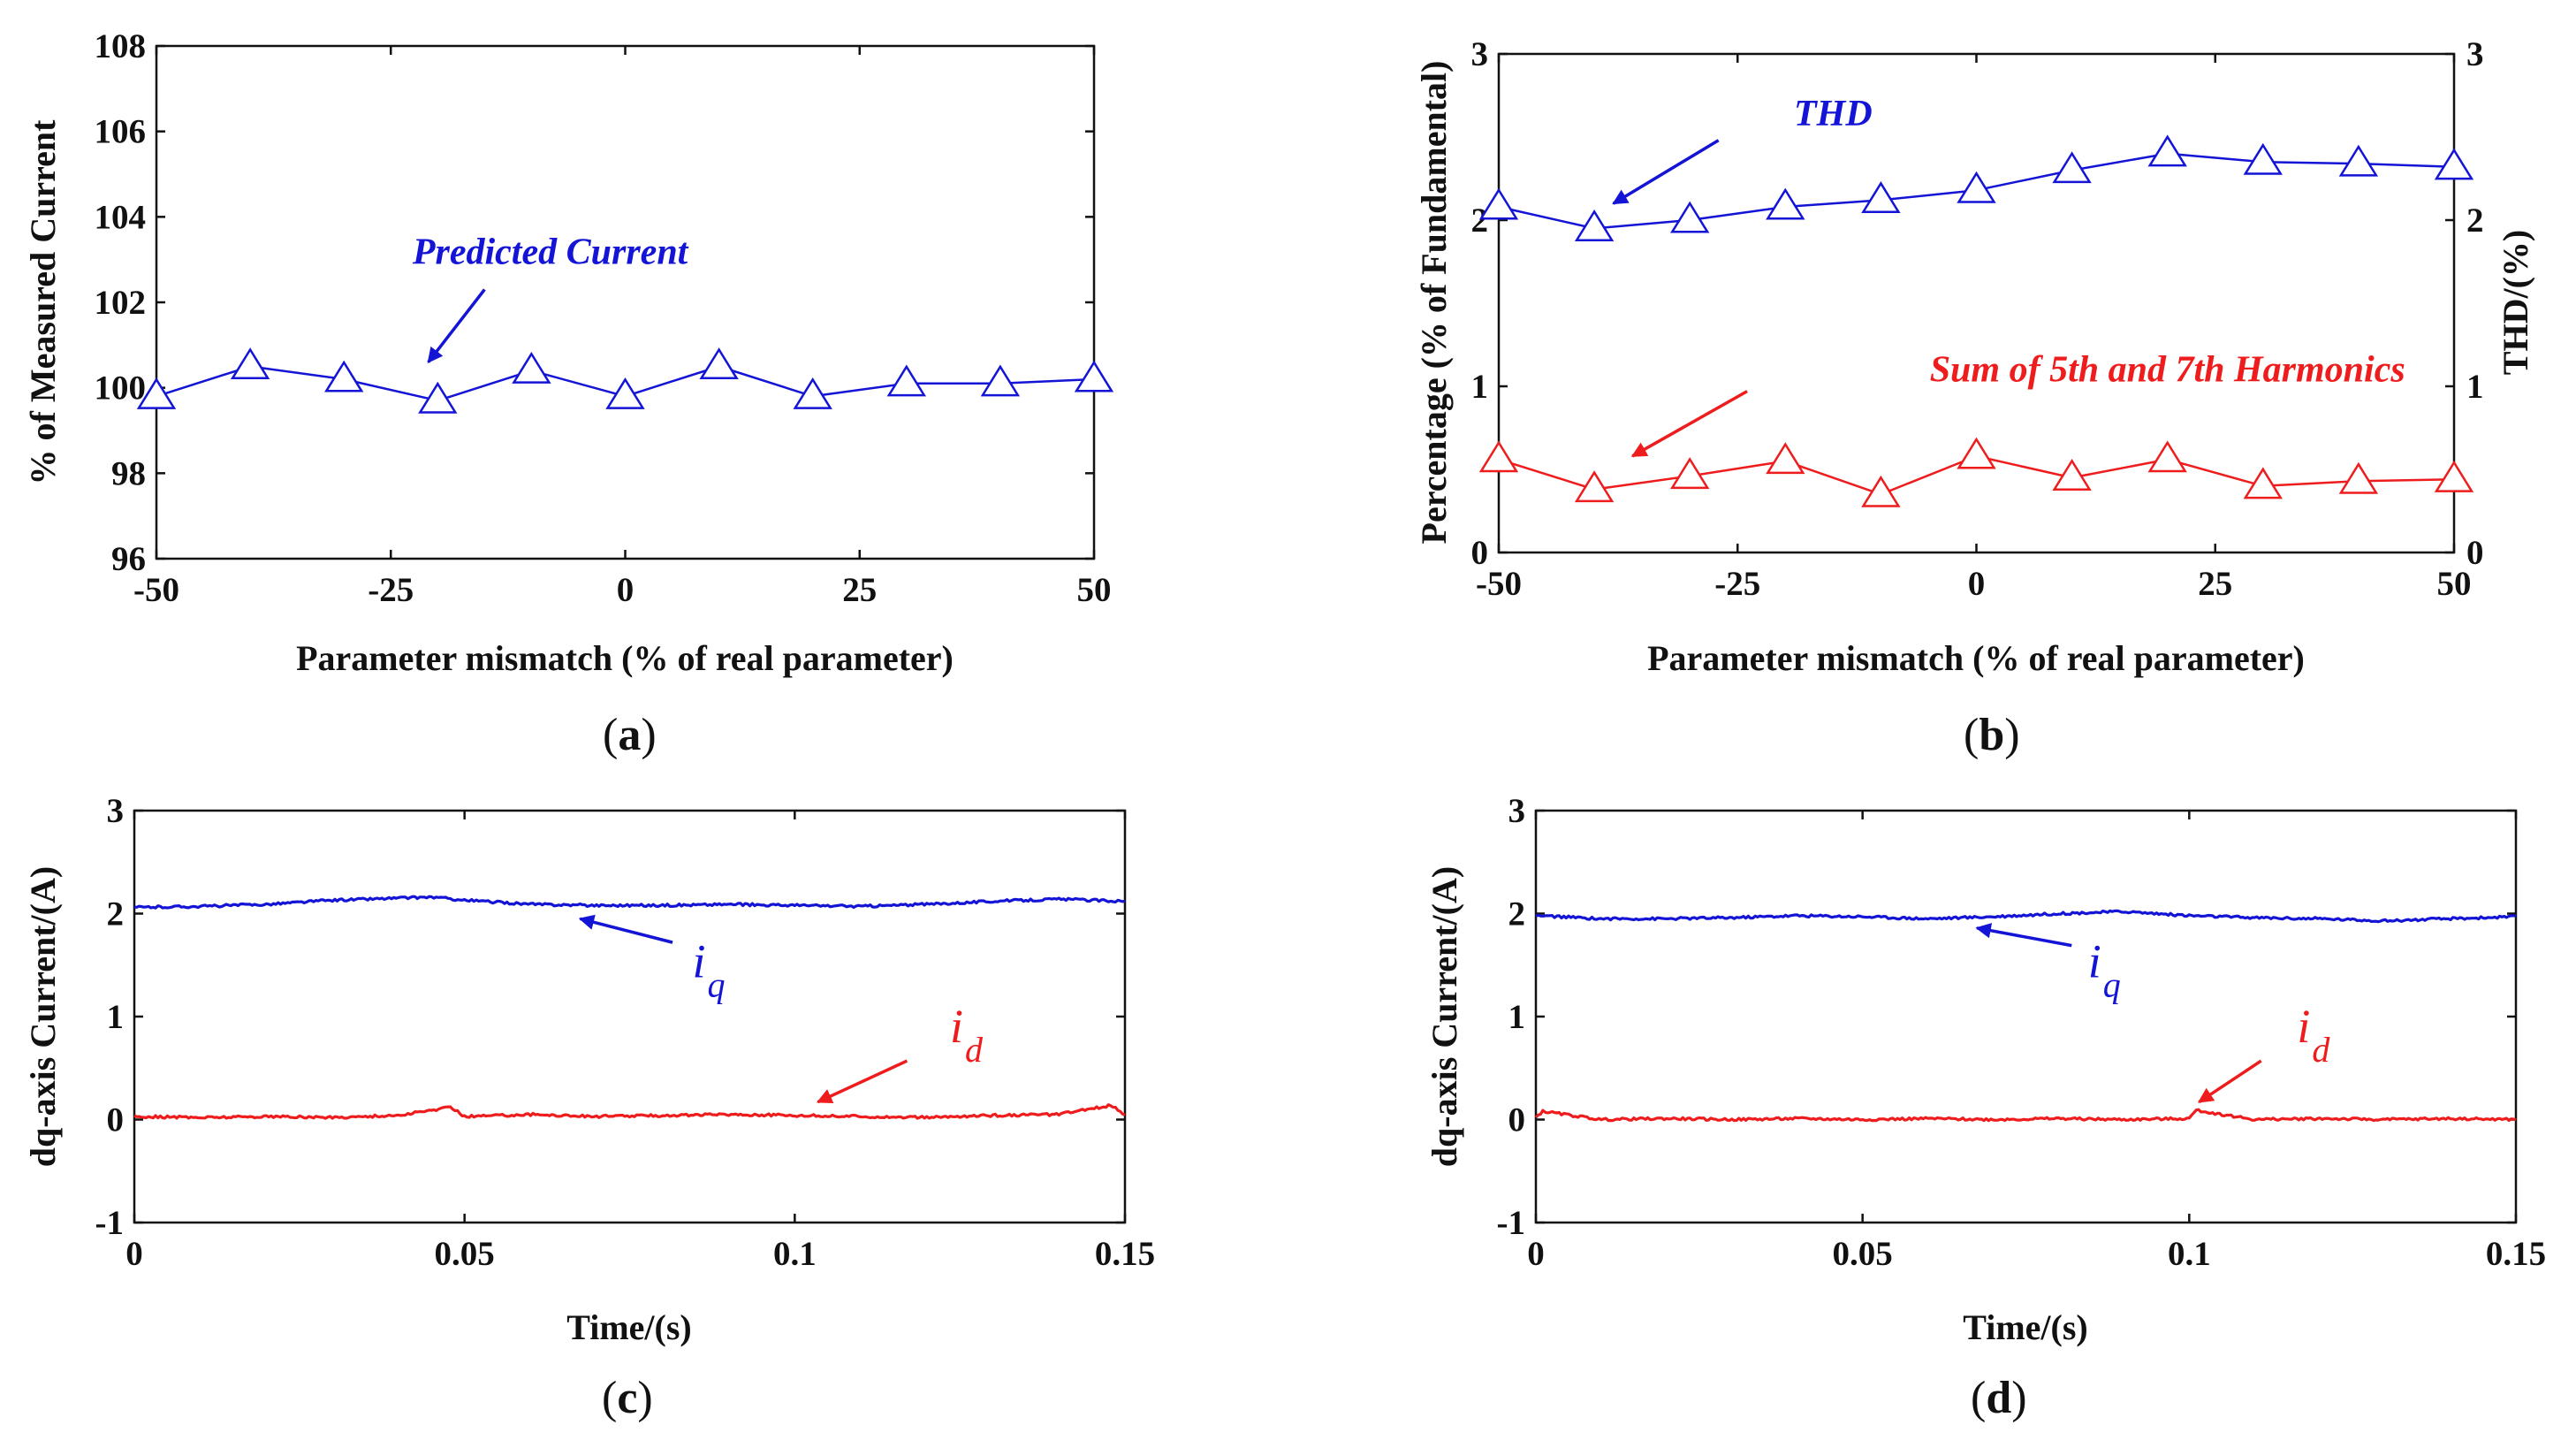 Image resolution: width=2576 pixels, height=1440 pixels. What do you see at coordinates (2475, 221) in the screenshot?
I see `y2-tick-label: 2` at bounding box center [2475, 221].